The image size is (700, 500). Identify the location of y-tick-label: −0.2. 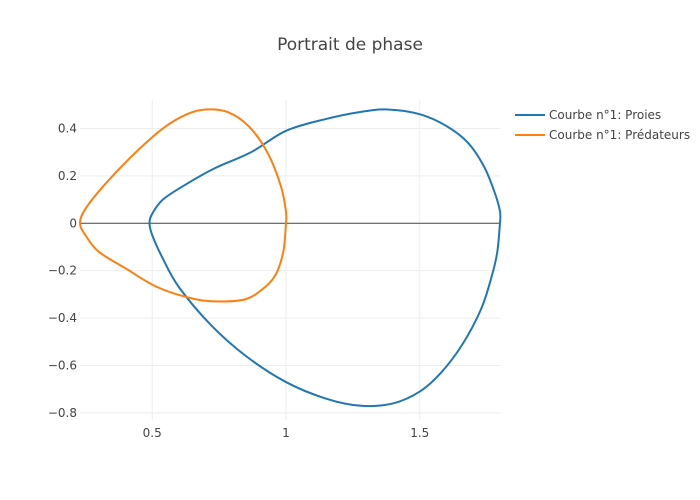
(62, 271).